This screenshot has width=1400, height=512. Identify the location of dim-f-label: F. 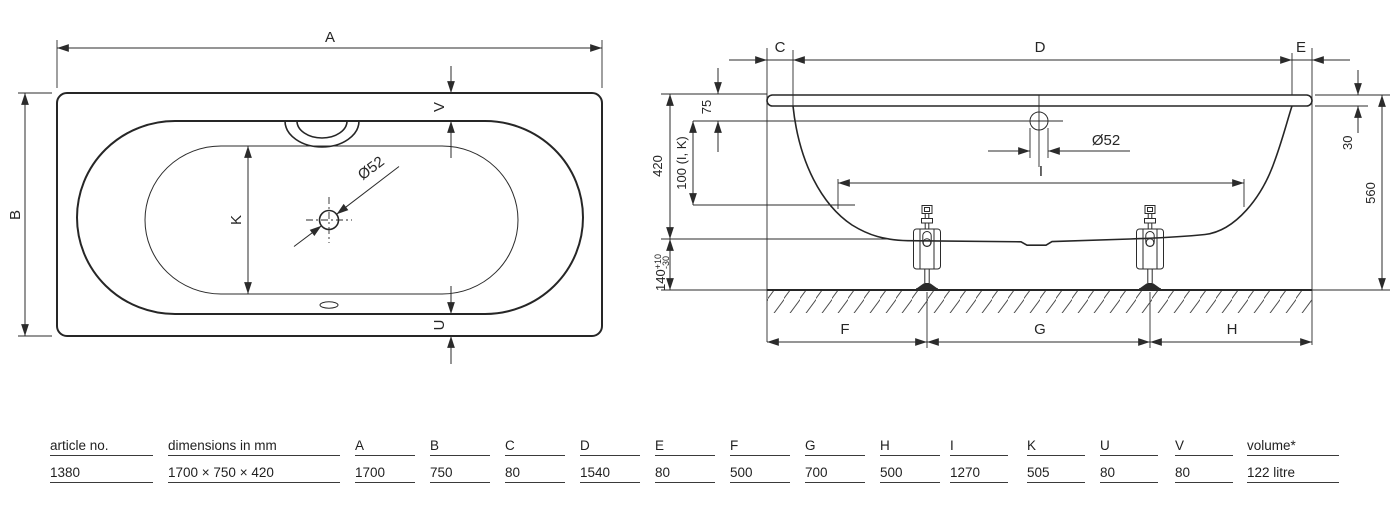
(844, 329).